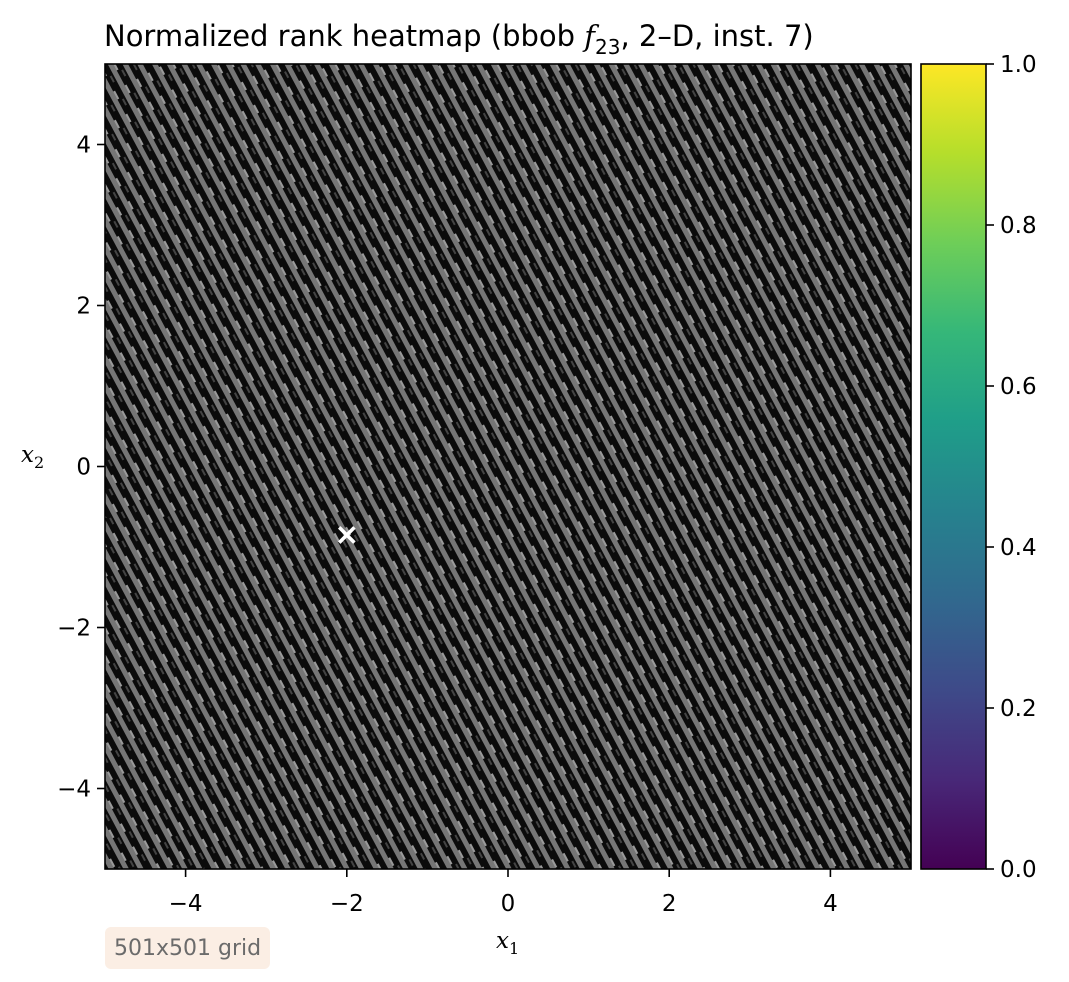 The width and height of the screenshot is (1069, 982). I want to click on x-tick-label: 4, so click(830, 904).